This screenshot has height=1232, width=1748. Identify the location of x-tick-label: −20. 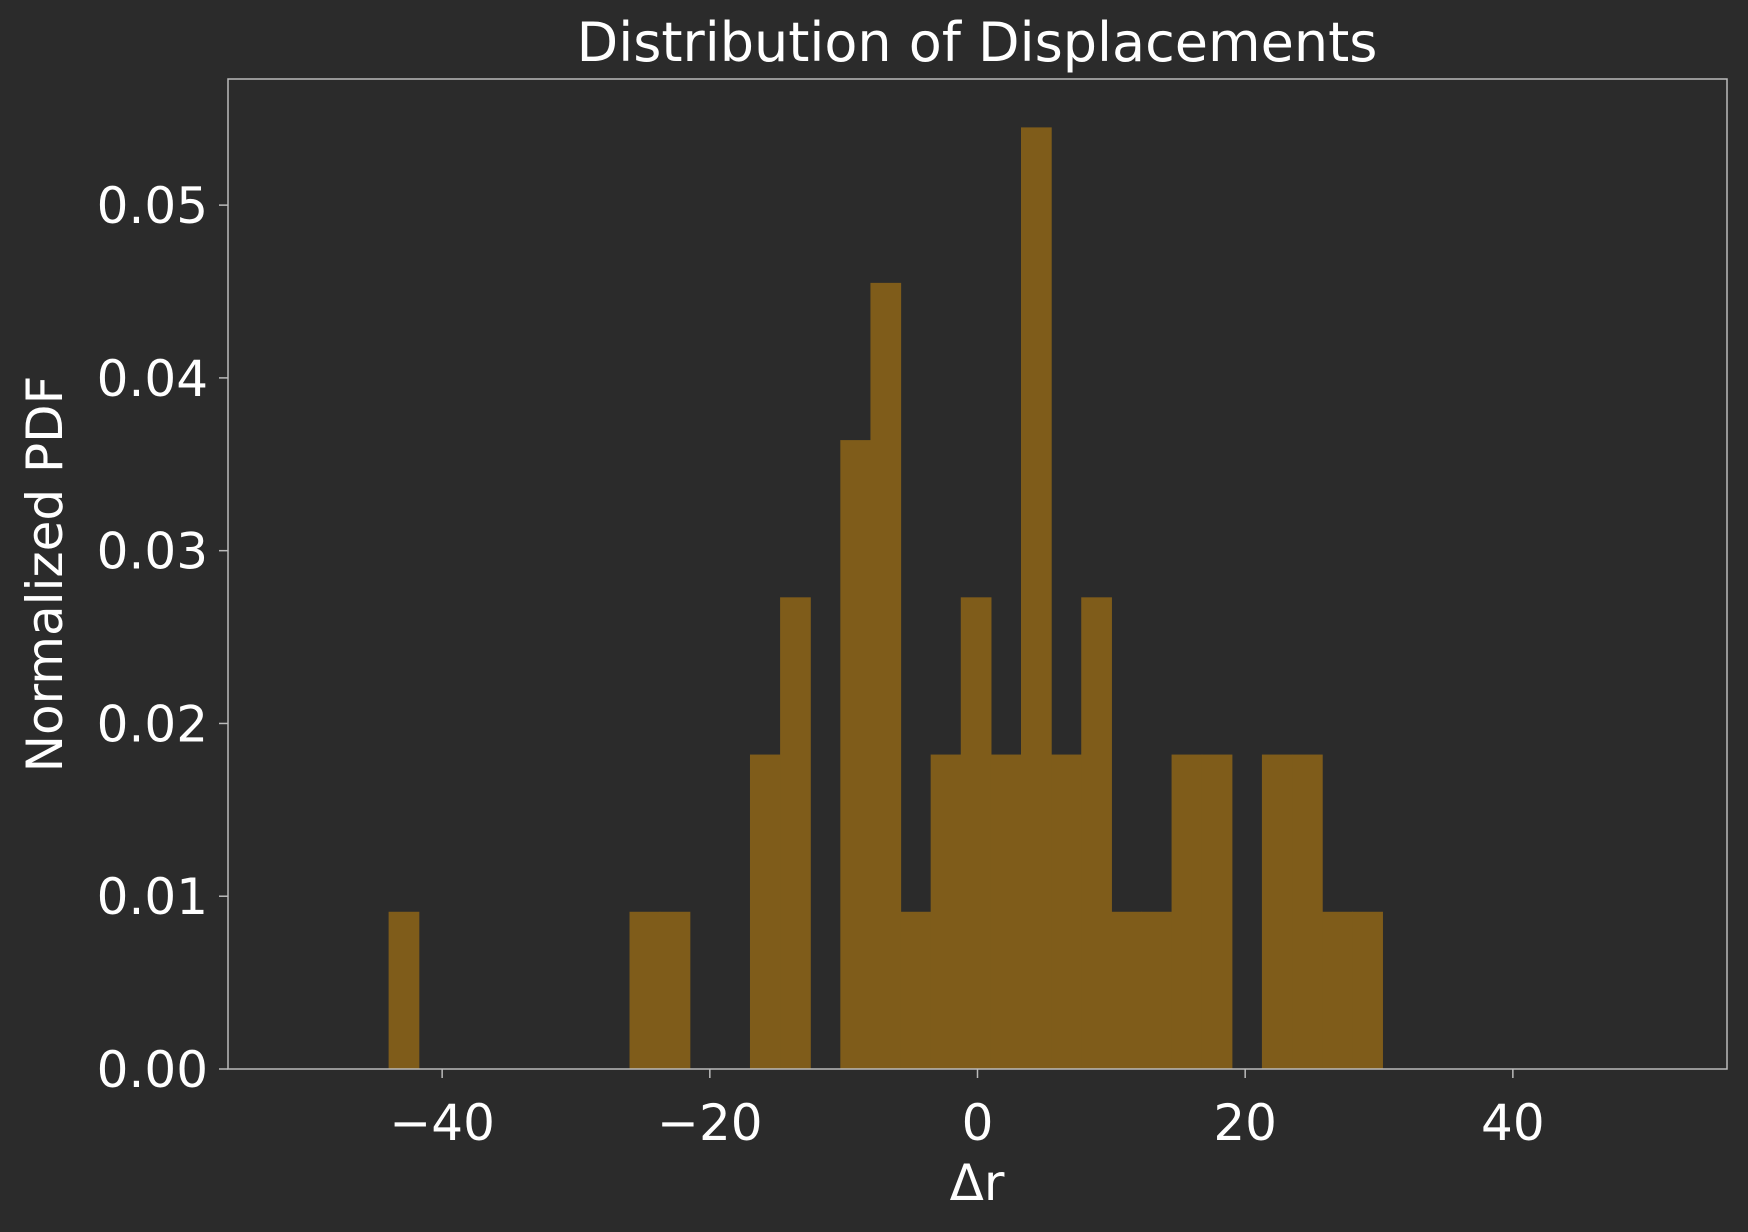
(710, 1123).